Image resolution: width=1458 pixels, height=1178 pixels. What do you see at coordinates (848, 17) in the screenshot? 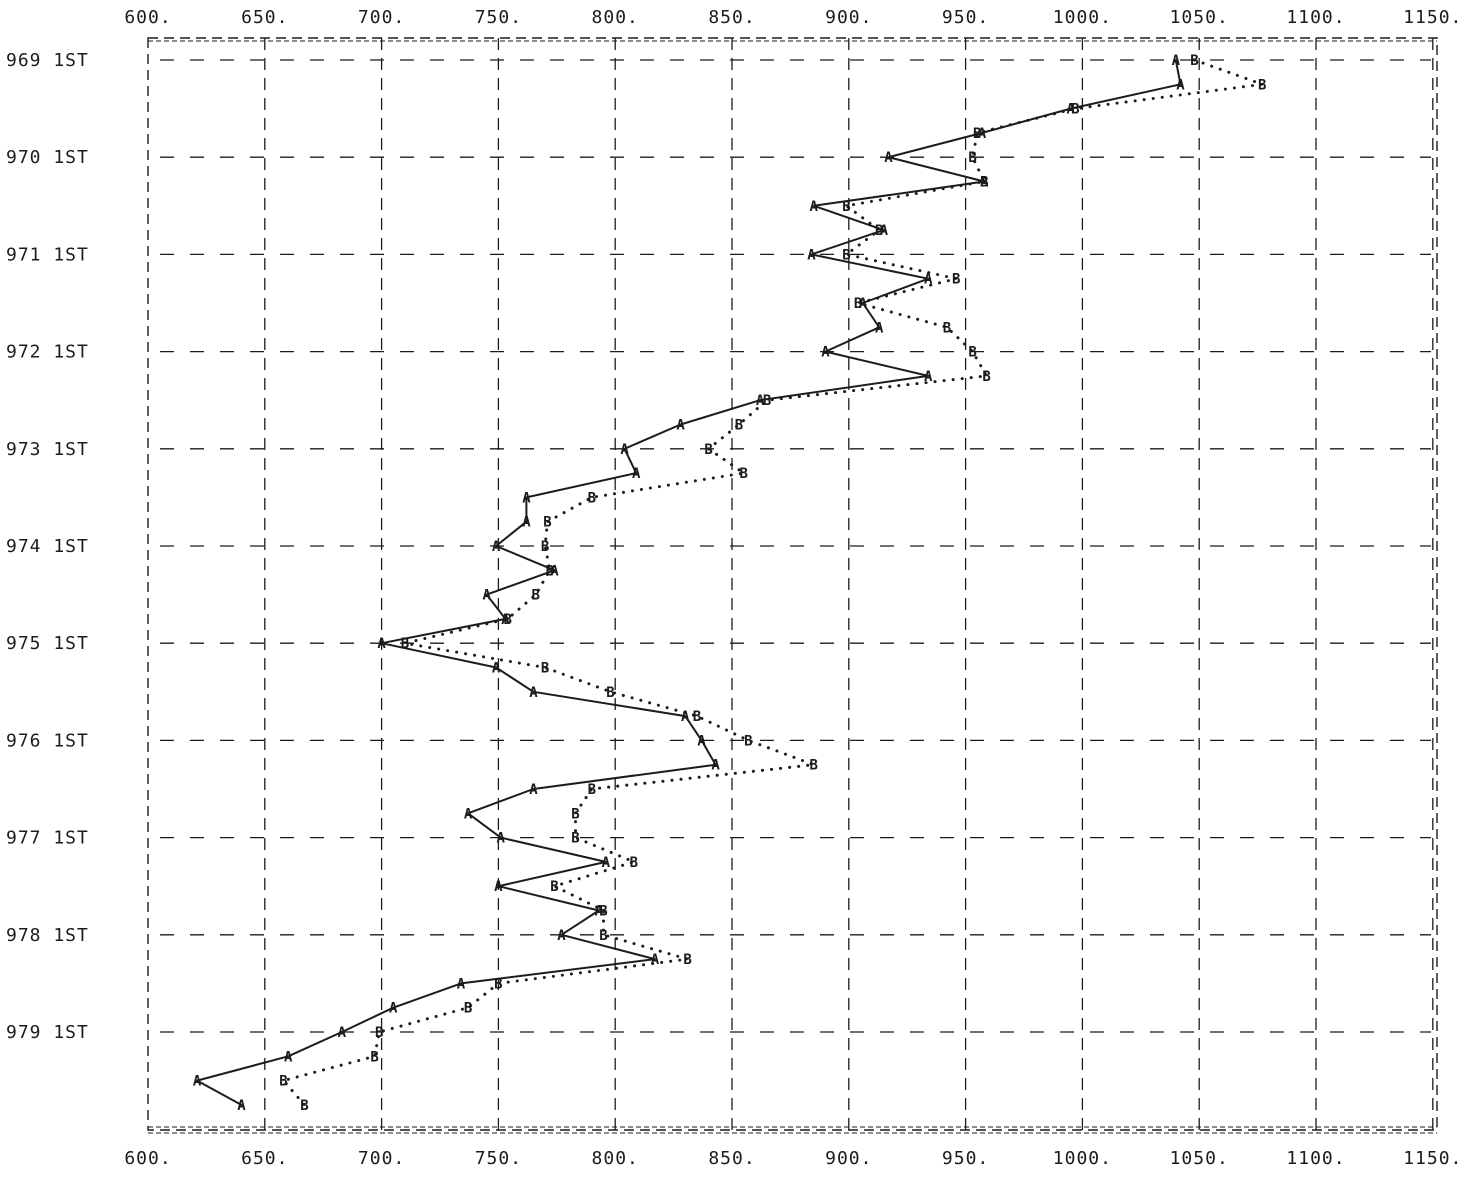
I see `x-tick-label-top: 900.` at bounding box center [848, 17].